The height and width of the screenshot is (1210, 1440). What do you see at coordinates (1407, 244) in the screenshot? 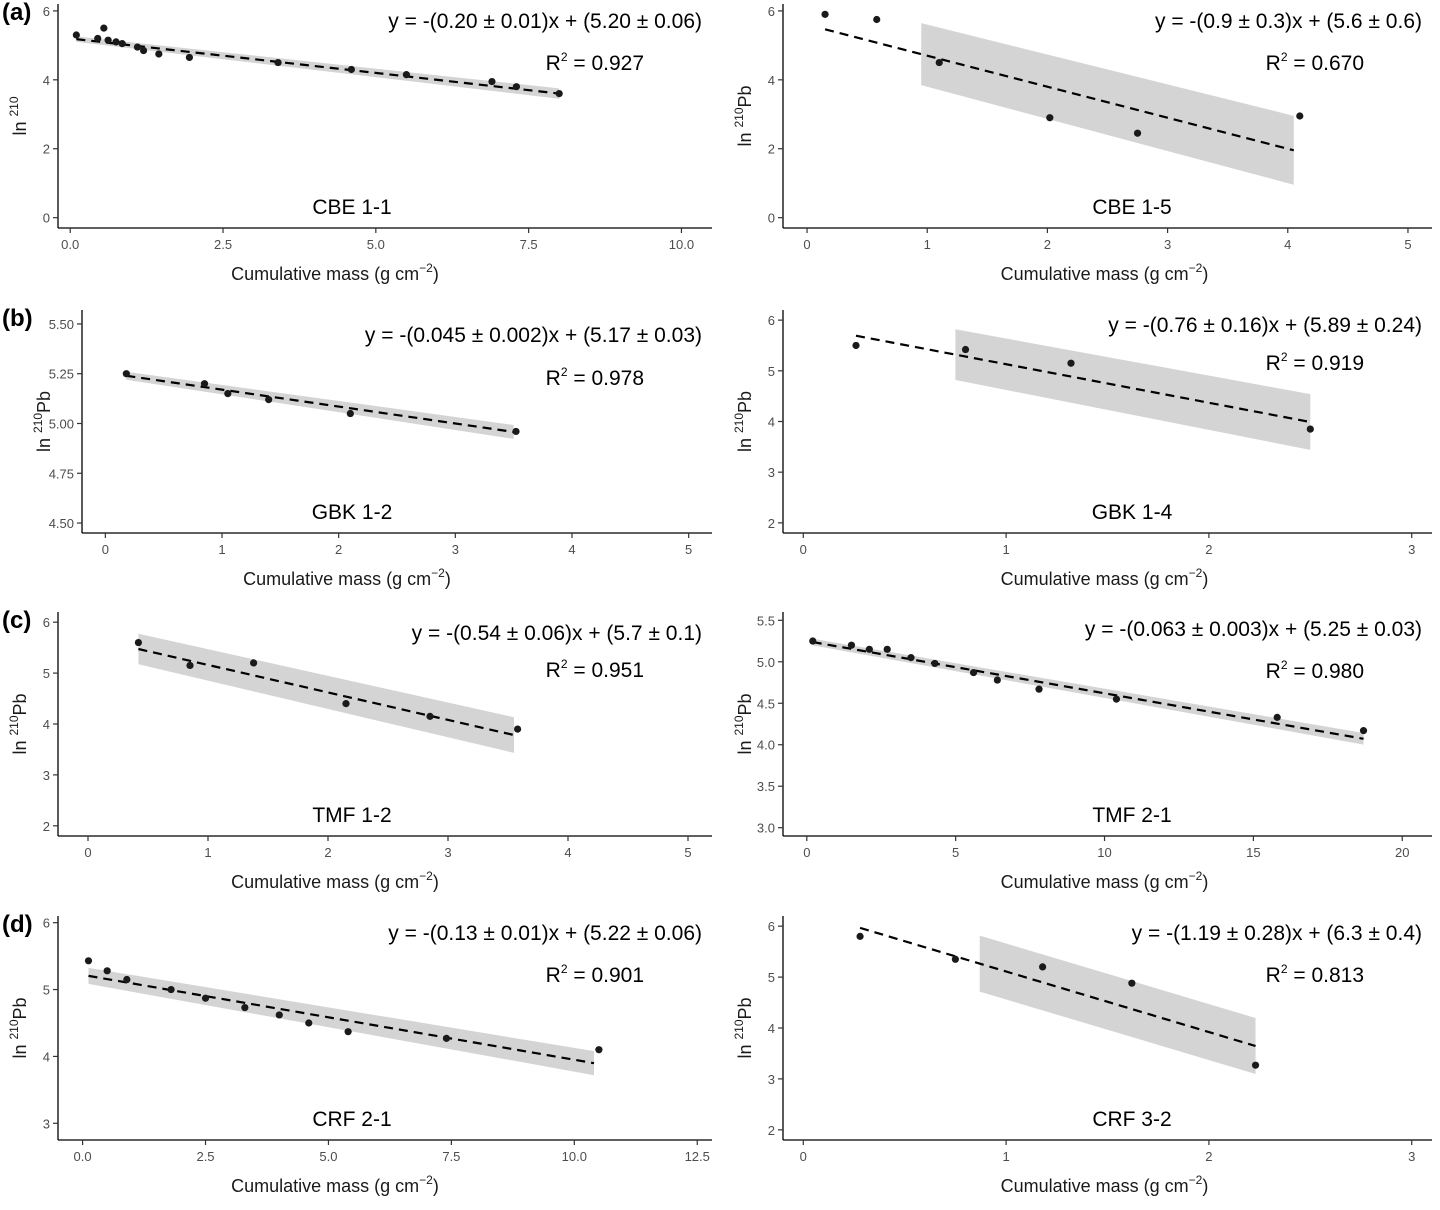
I see `x-tick-label: 5` at bounding box center [1407, 244].